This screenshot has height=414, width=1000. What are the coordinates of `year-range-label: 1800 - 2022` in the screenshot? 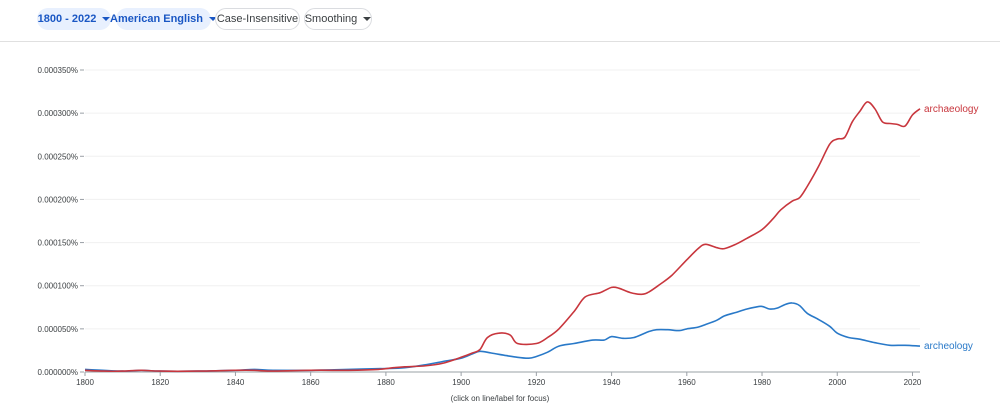 It's located at (67, 19).